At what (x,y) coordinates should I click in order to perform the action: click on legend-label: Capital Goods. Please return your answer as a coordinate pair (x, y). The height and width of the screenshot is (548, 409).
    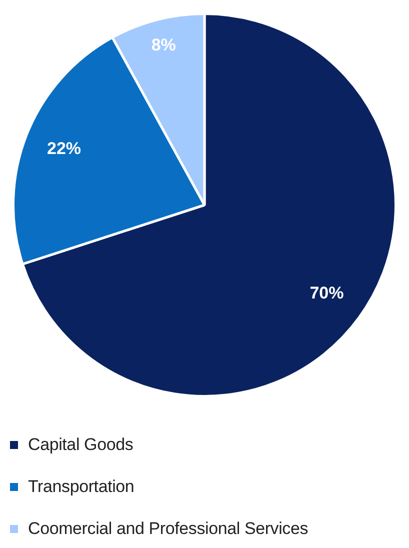
    Looking at the image, I should click on (81, 445).